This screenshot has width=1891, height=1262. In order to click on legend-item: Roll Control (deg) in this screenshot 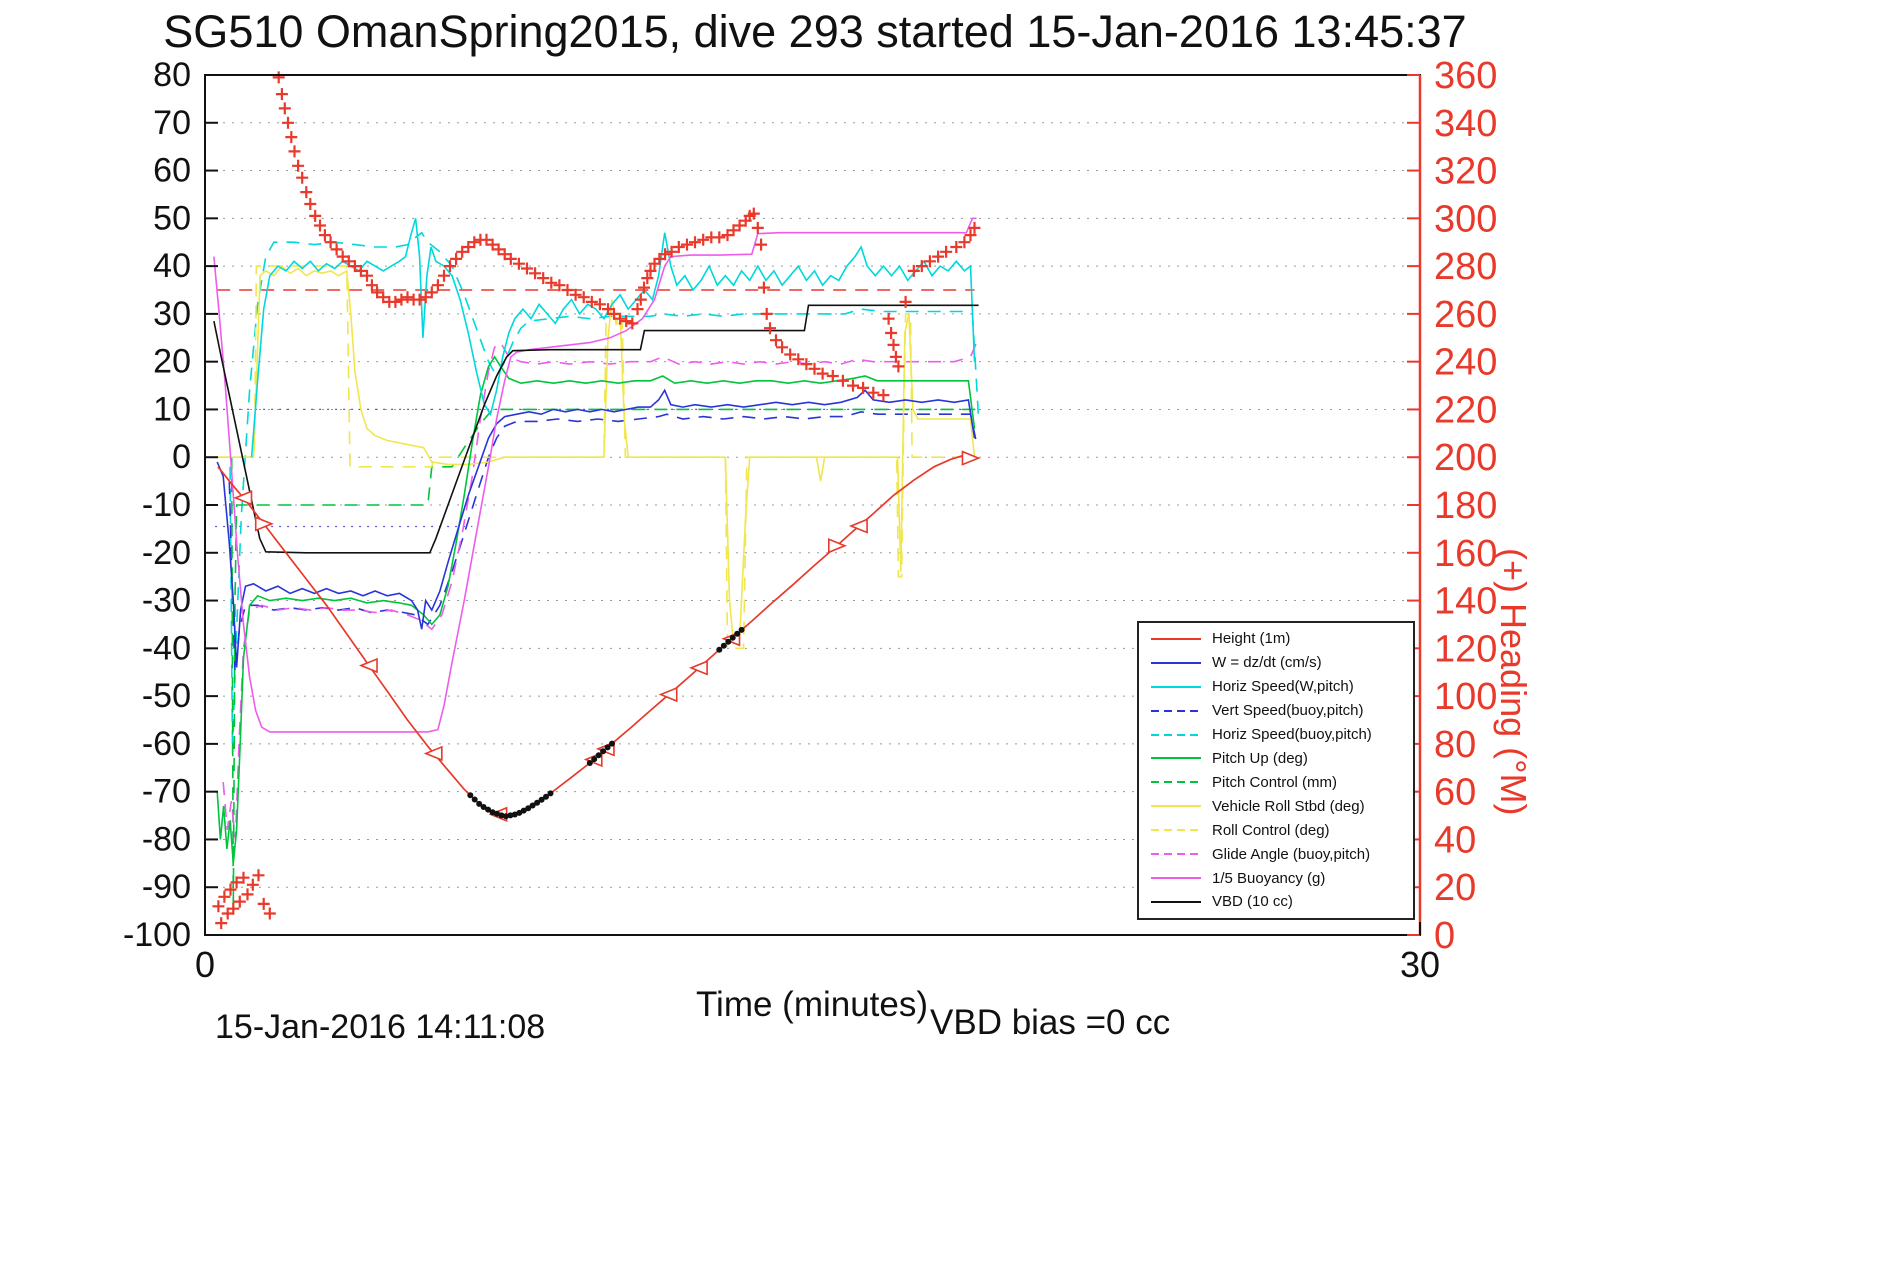, I will do `click(1281, 830)`.